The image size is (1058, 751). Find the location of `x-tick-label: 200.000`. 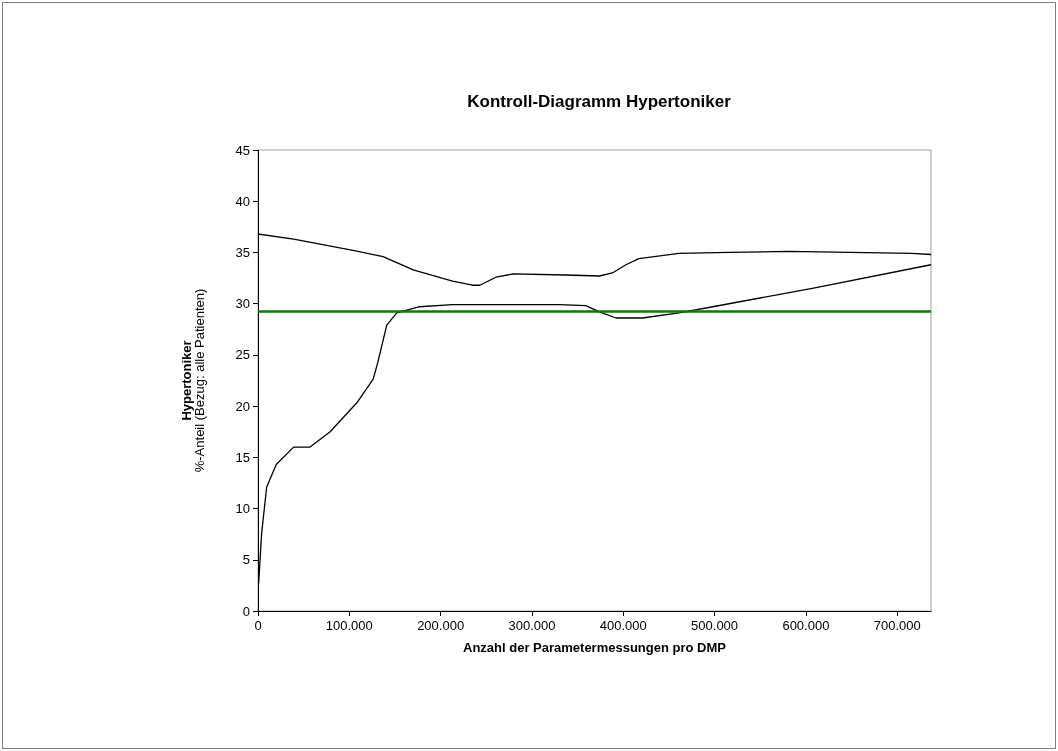

x-tick-label: 200.000 is located at coordinates (441, 625).